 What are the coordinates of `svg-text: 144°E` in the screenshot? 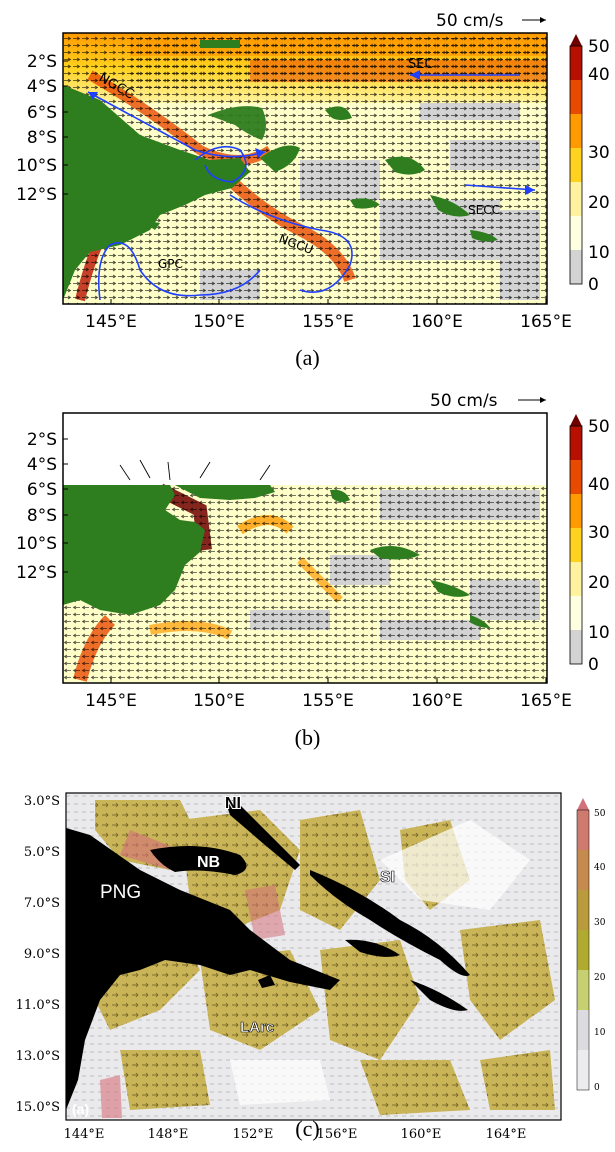 It's located at (84, 1134).